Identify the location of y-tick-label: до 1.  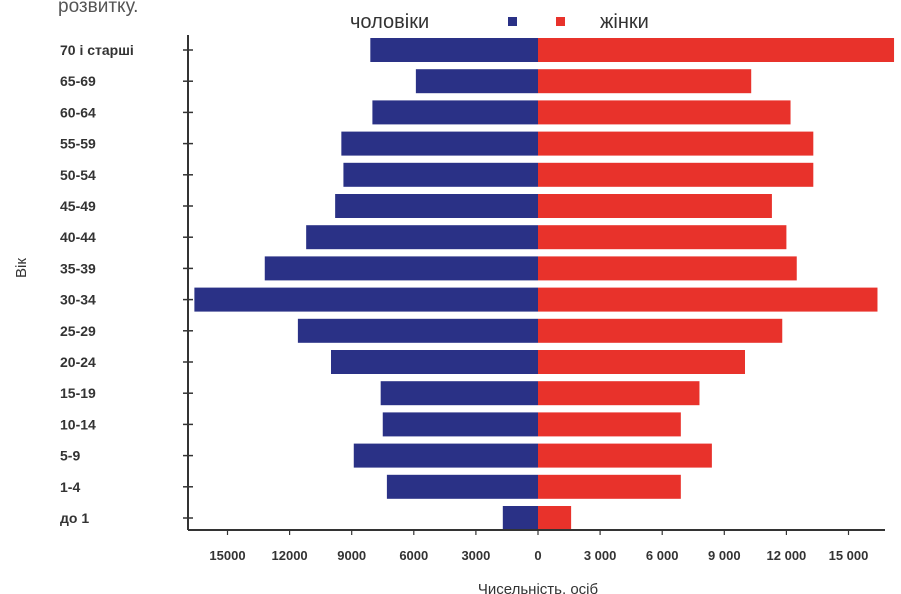
(74, 518).